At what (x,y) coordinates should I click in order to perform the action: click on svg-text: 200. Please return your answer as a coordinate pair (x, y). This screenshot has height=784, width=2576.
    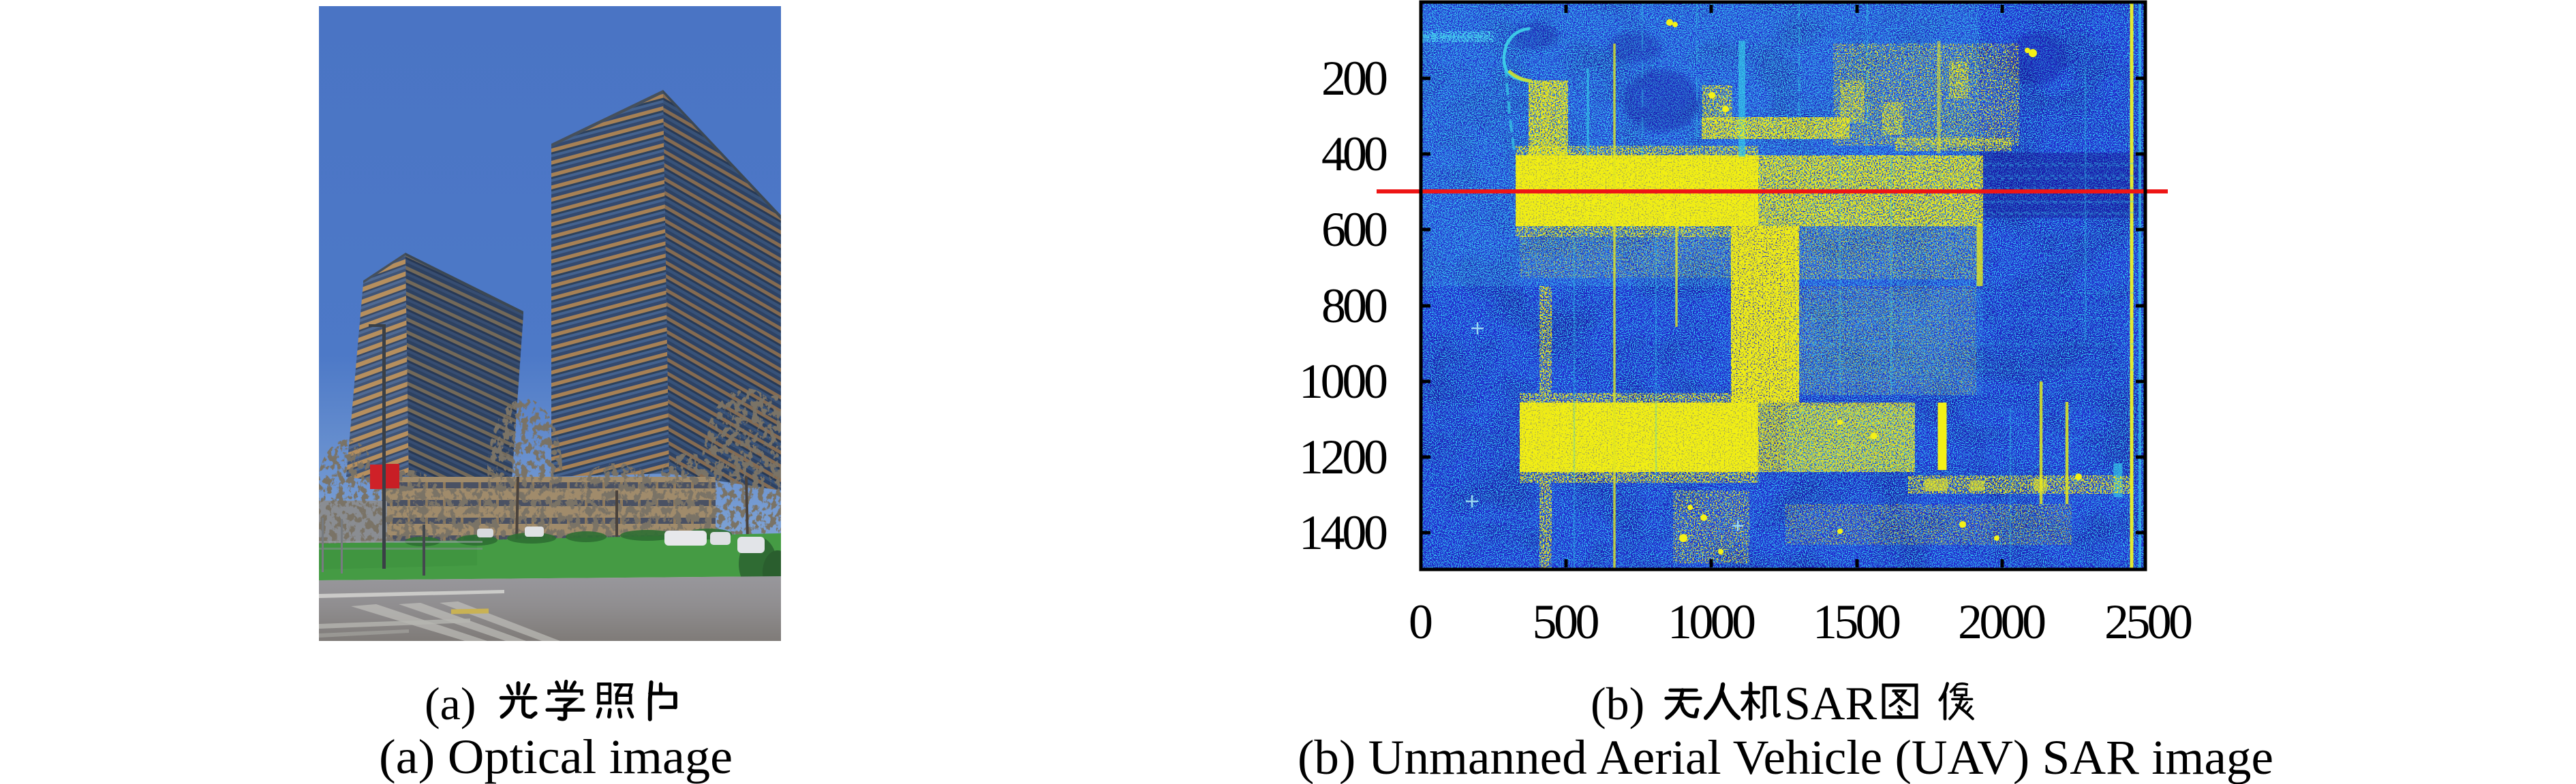
    Looking at the image, I should click on (1354, 78).